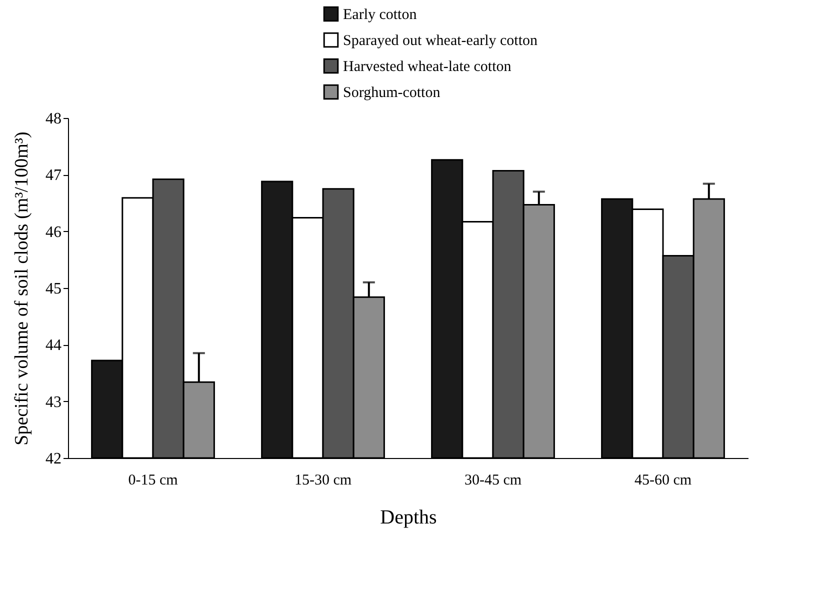 The image size is (832, 590). I want to click on y-tick-label: 45, so click(54, 289).